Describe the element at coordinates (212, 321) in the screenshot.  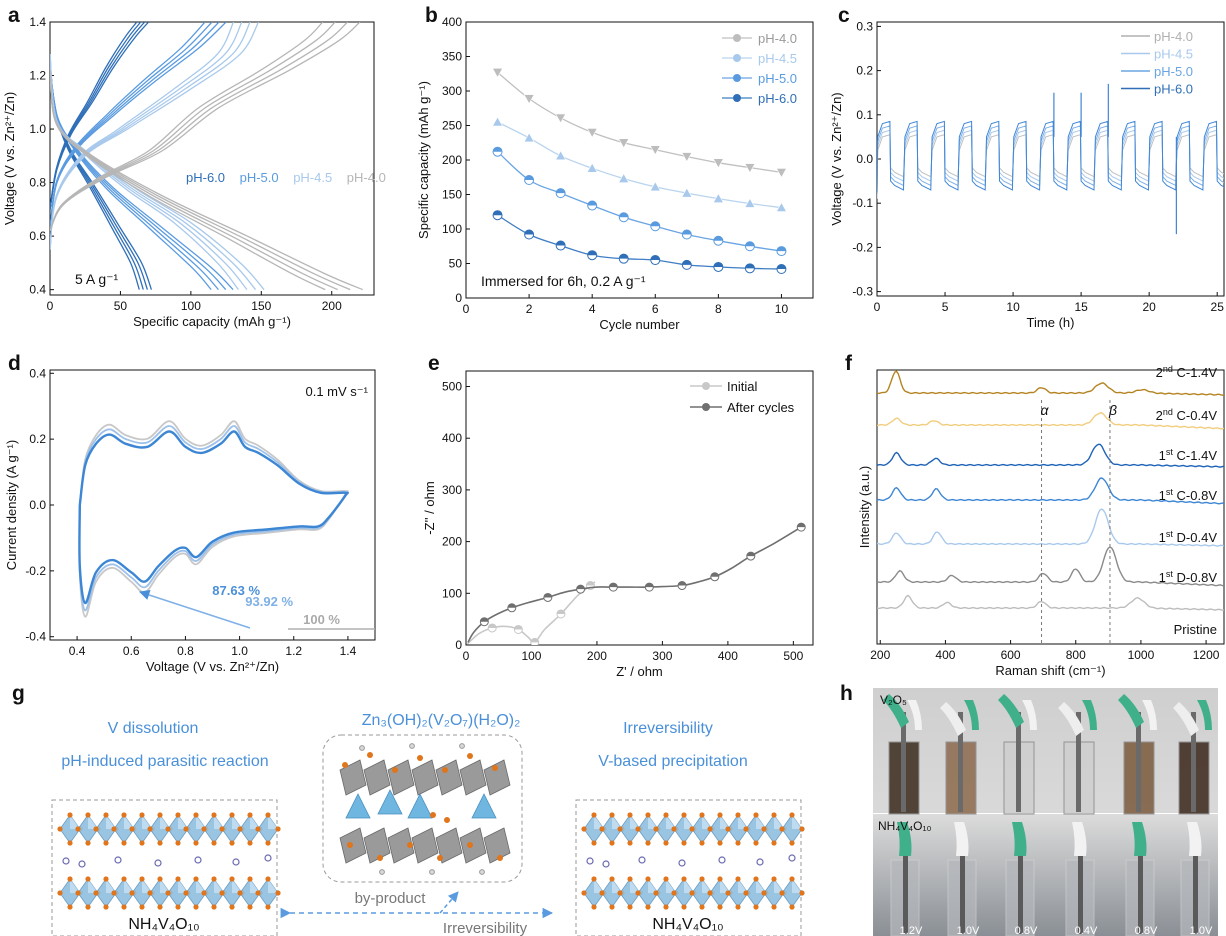
I see `x-axis-label: Specific capacity (mAh g⁻¹)` at that location.